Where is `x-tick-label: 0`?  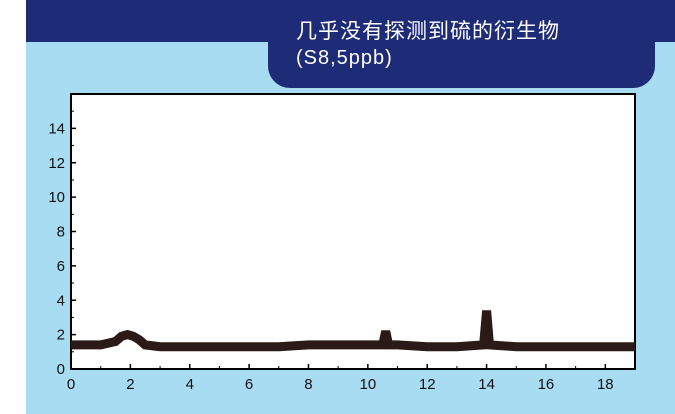
x-tick-label: 0 is located at coordinates (71, 384).